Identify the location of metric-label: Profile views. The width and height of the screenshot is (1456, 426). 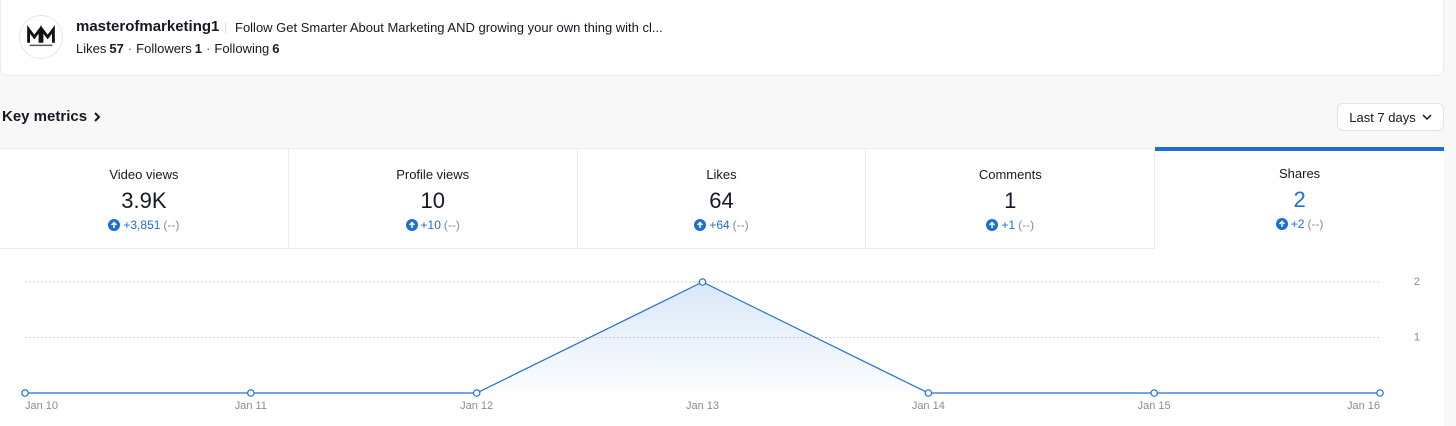
(433, 174).